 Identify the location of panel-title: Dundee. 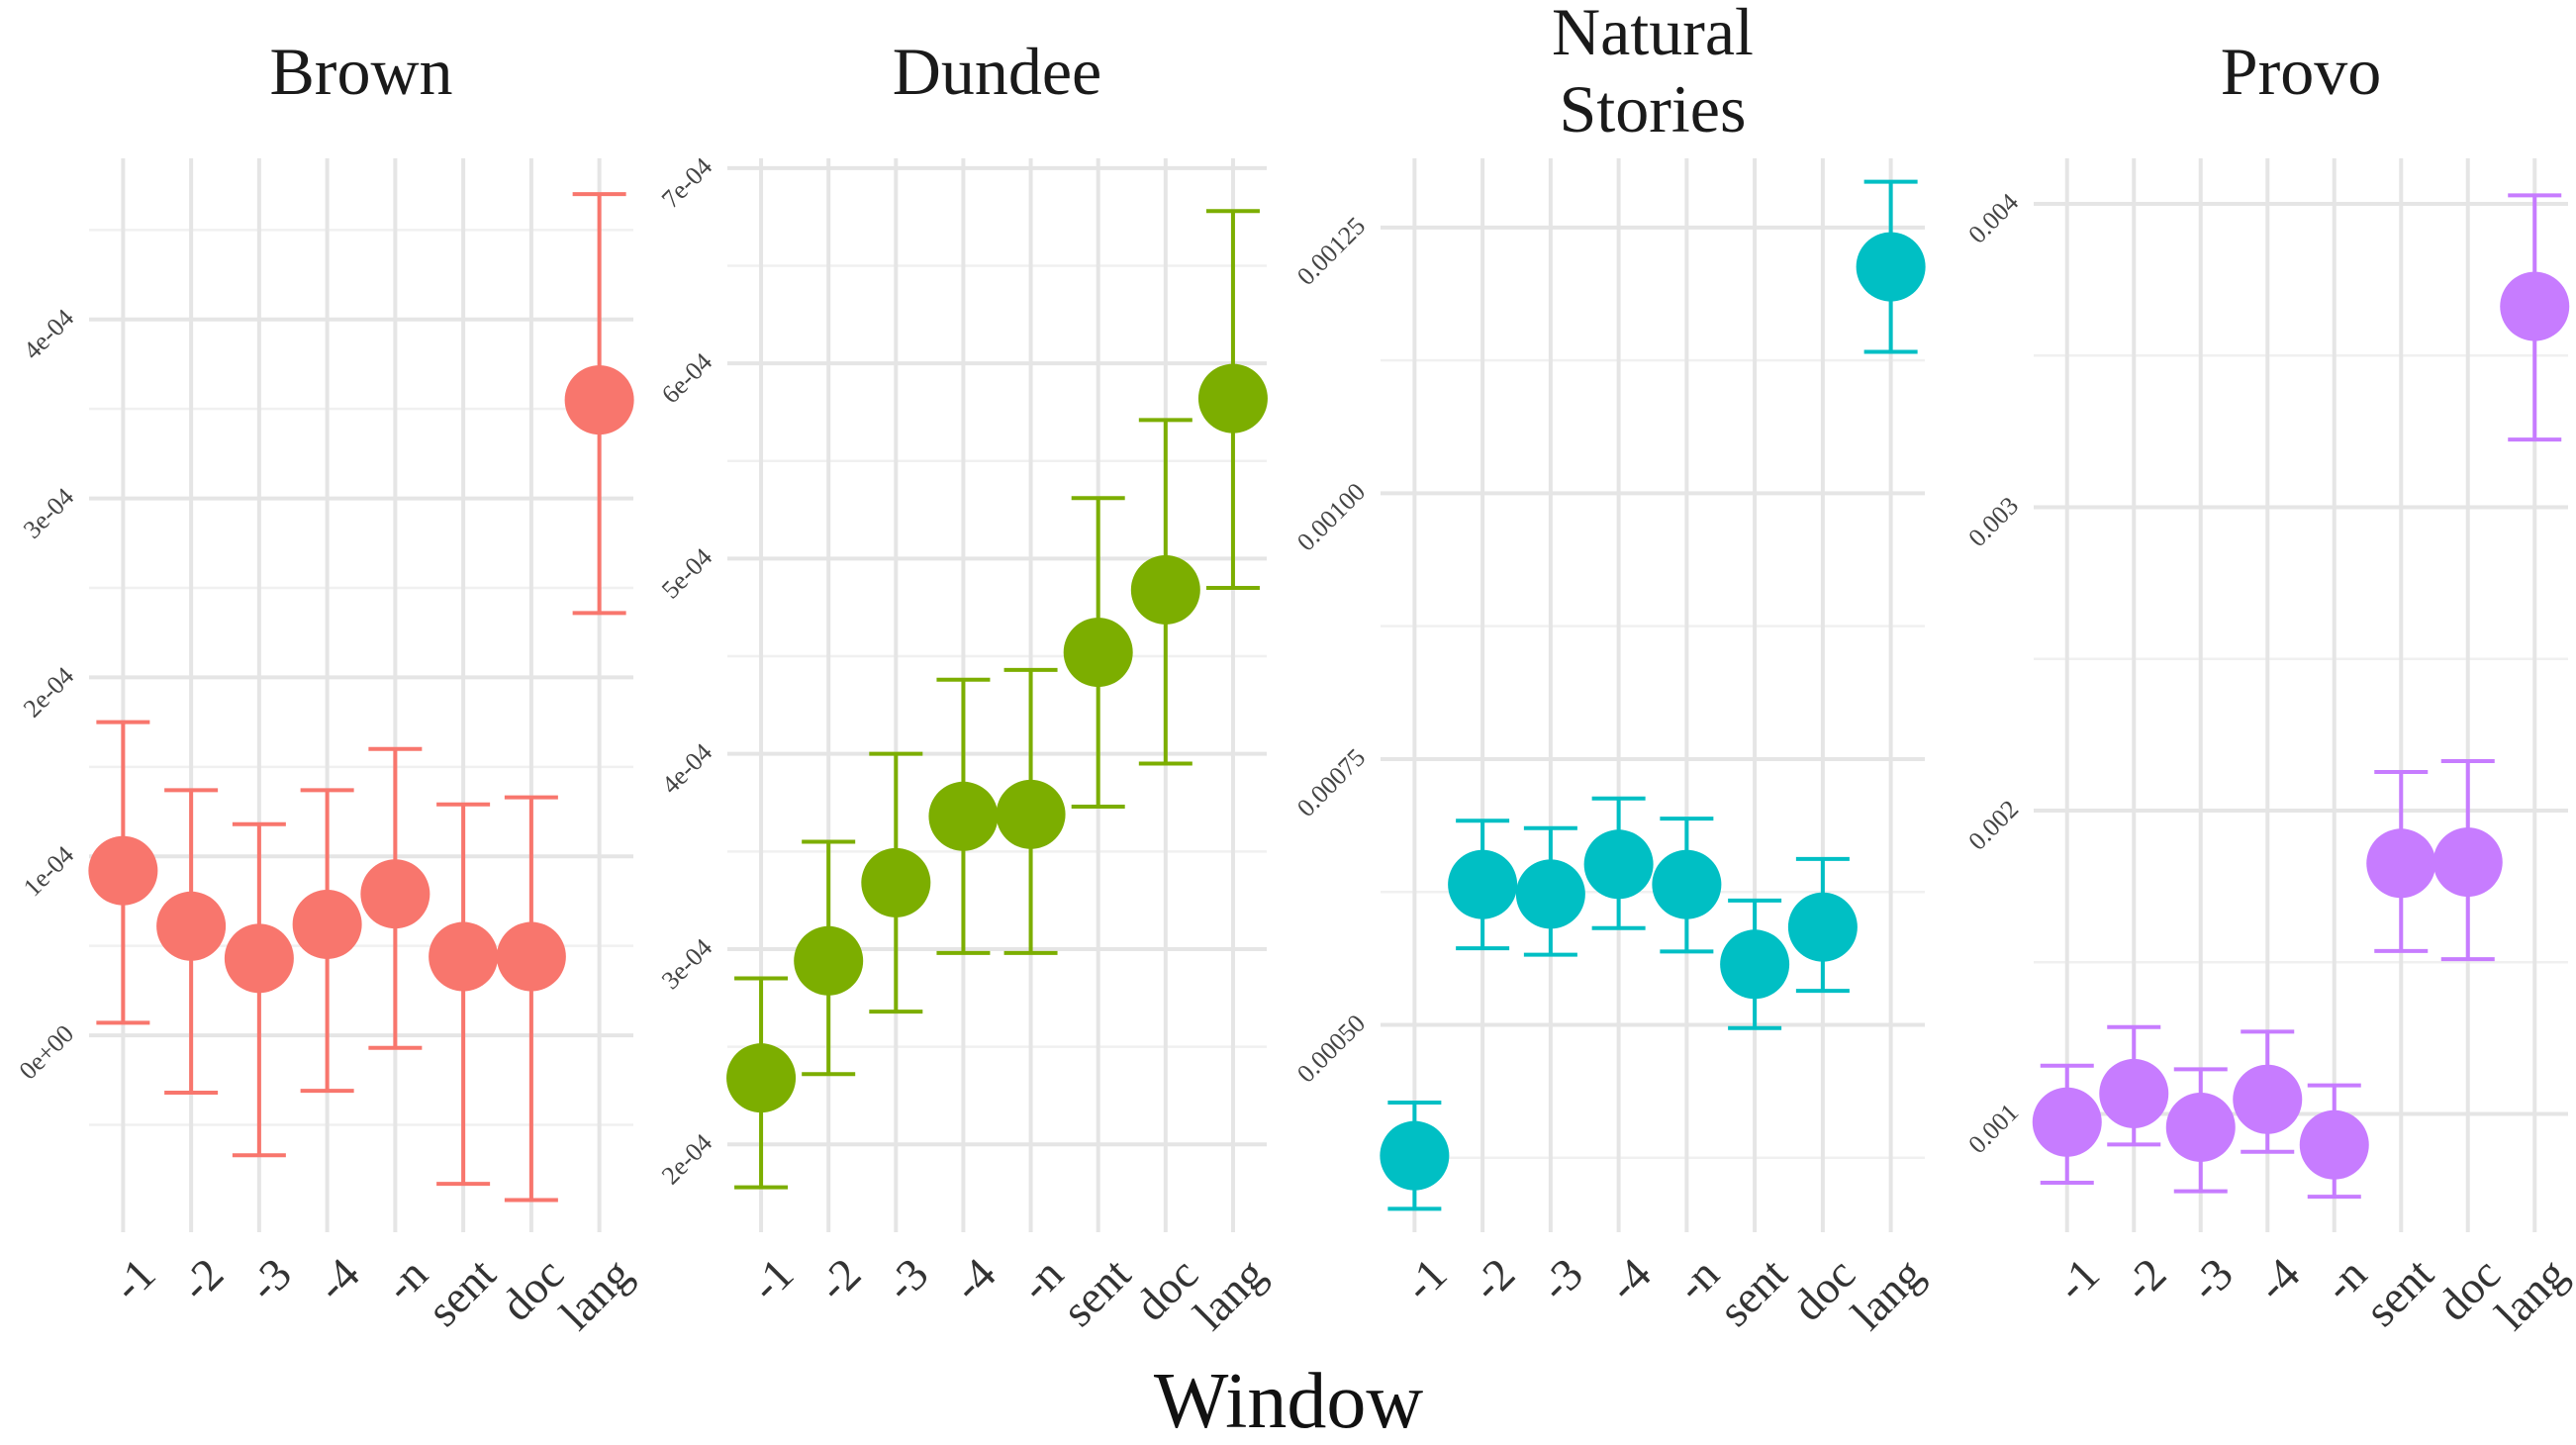
(997, 71).